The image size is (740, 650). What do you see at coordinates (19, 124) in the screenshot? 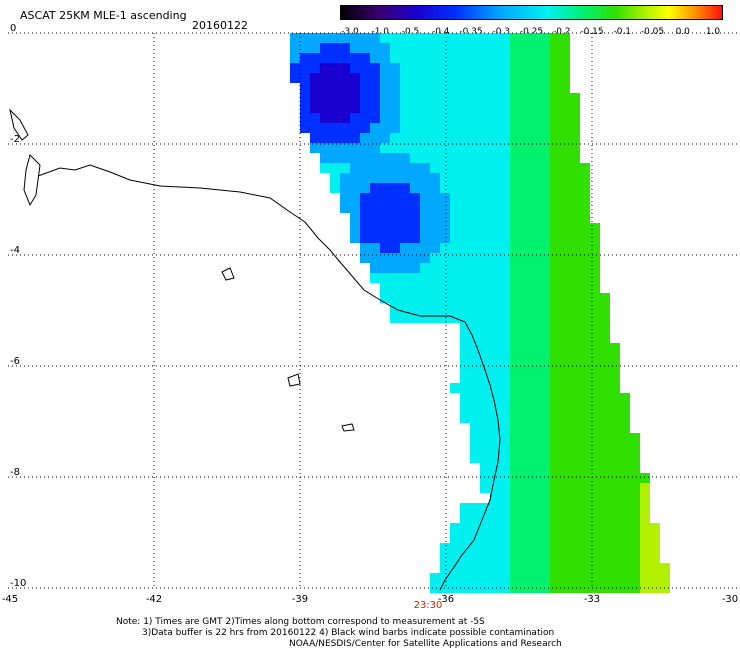
I see `island-outline` at bounding box center [19, 124].